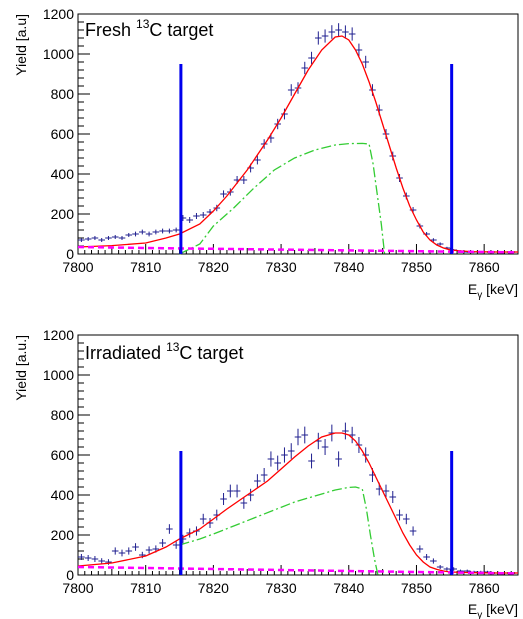  I want to click on y-tick-label: 0, so click(70, 254).